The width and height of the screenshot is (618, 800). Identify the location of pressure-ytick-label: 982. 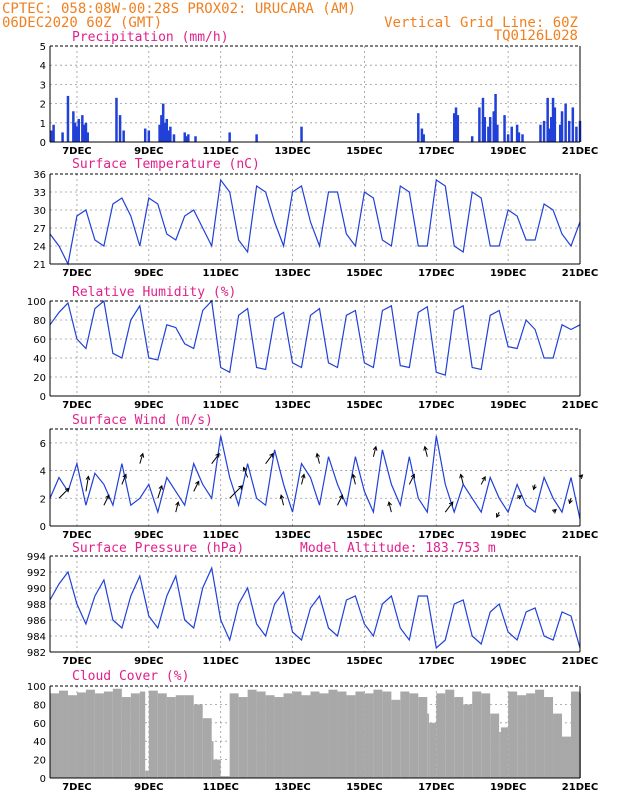
(36, 653).